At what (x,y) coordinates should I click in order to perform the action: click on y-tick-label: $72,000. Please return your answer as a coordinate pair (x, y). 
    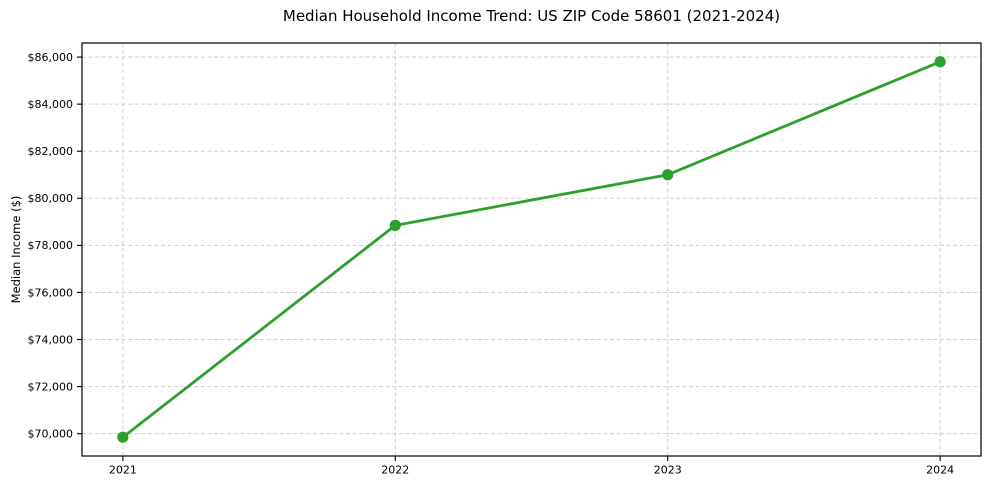
    Looking at the image, I should click on (51, 386).